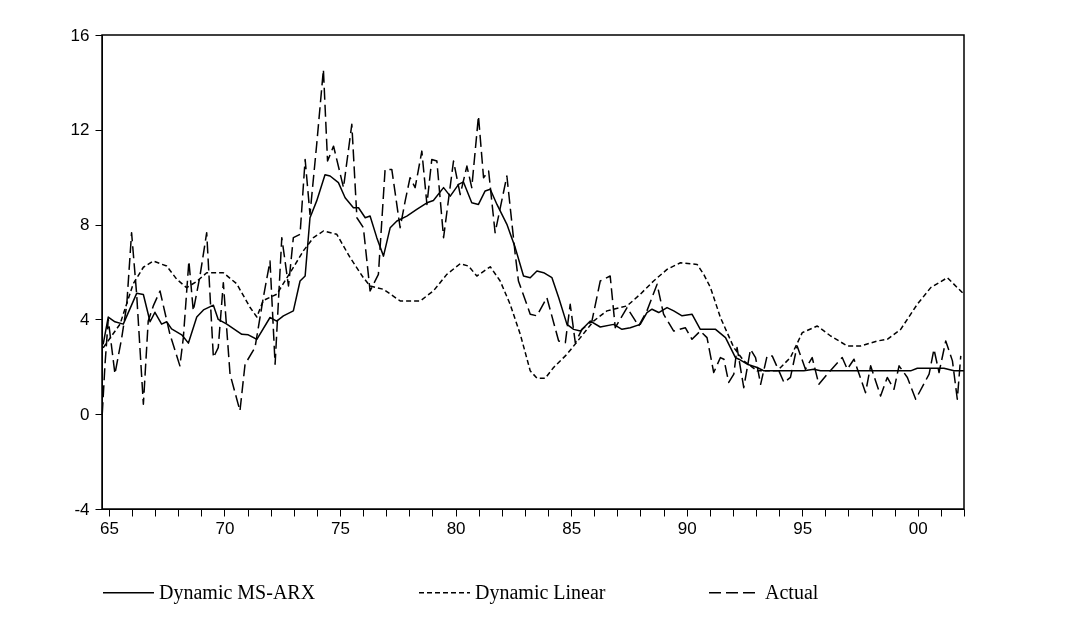  Describe the element at coordinates (85, 414) in the screenshot. I see `y-tick-label: 0` at that location.